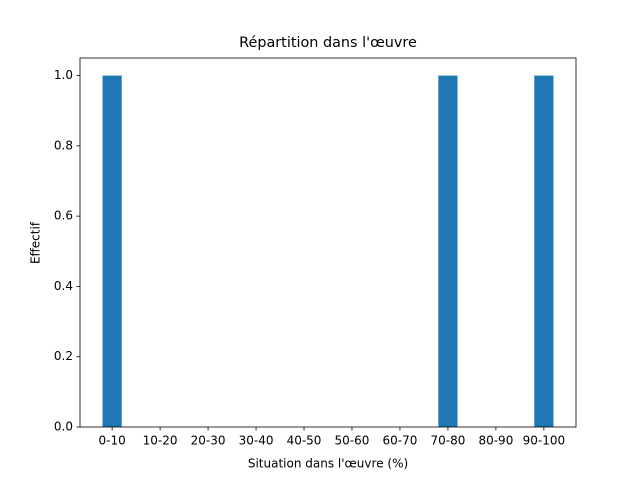 The width and height of the screenshot is (640, 480). What do you see at coordinates (63, 286) in the screenshot?
I see `y-tick-label: 0.4` at bounding box center [63, 286].